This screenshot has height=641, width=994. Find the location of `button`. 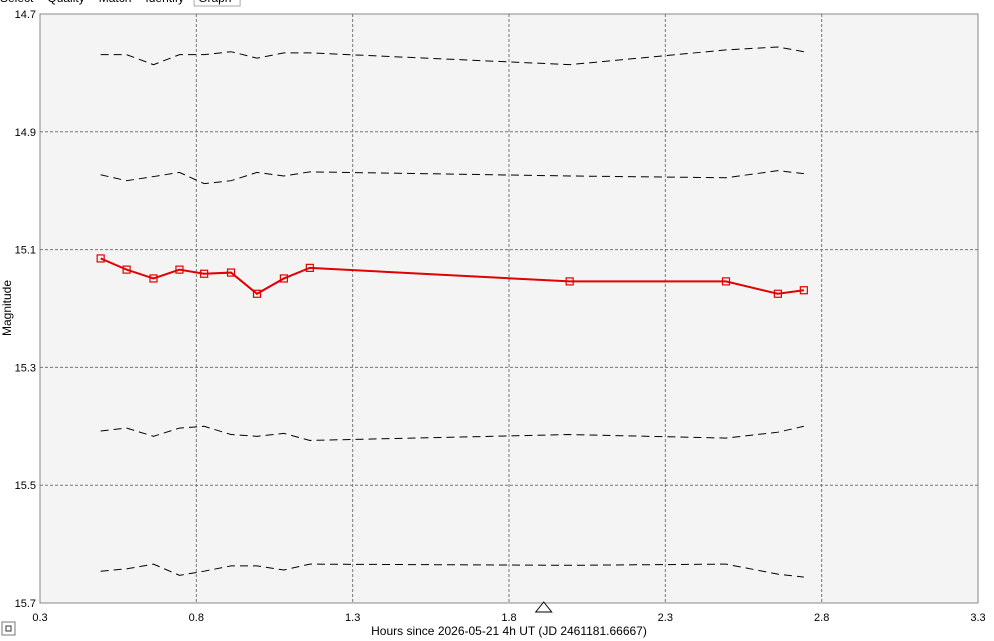

button is located at coordinates (8, 628).